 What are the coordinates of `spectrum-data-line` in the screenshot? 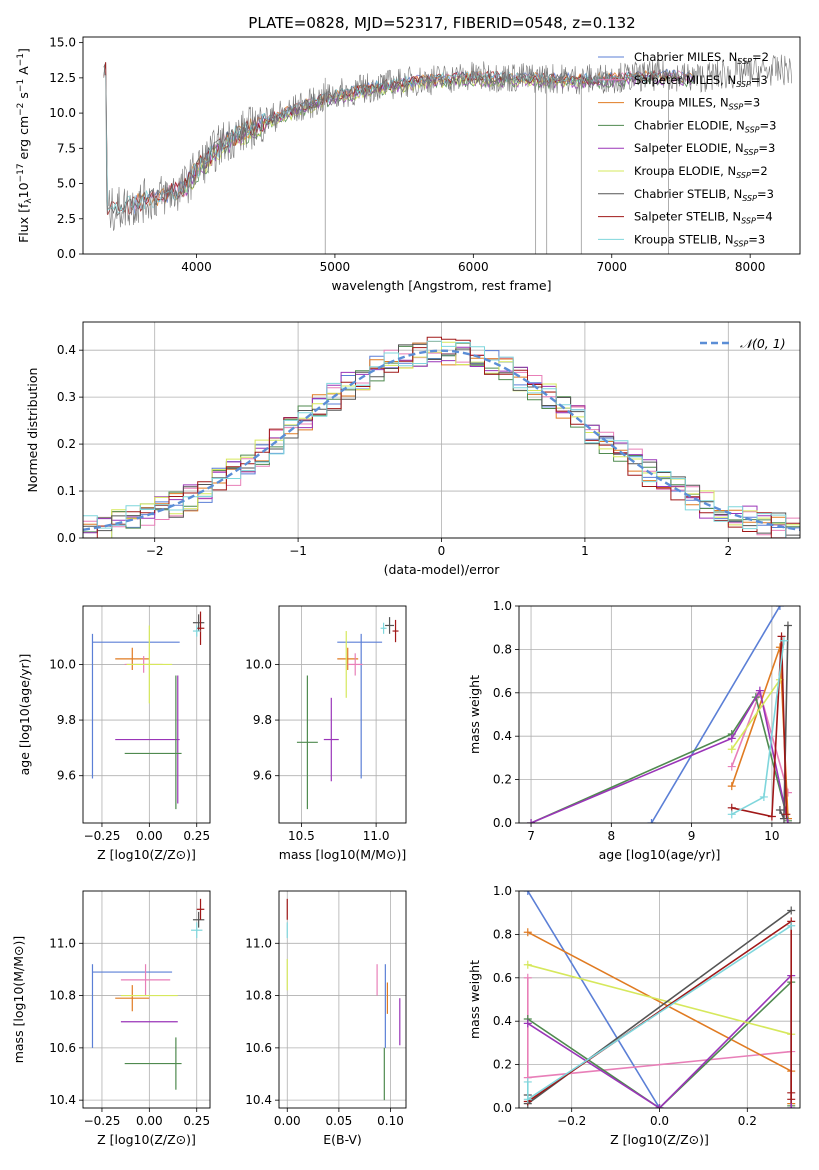 It's located at (447, 142).